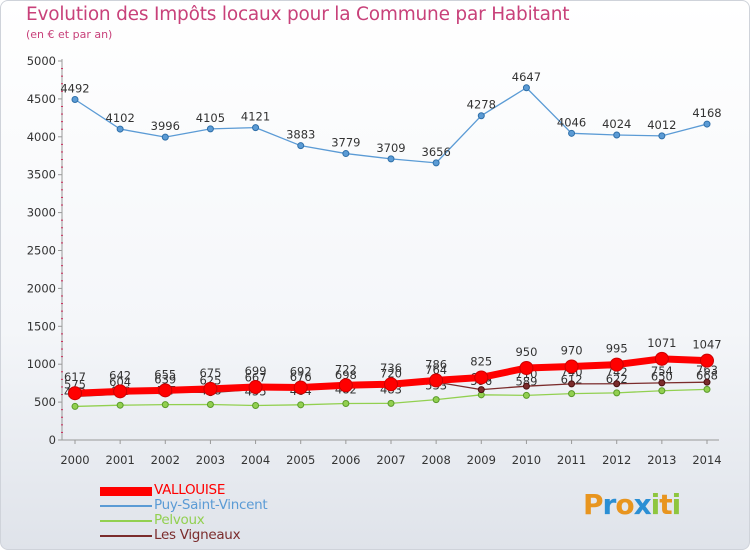 The height and width of the screenshot is (550, 750). What do you see at coordinates (617, 349) in the screenshot?
I see `data-label-vallouise: 995` at bounding box center [617, 349].